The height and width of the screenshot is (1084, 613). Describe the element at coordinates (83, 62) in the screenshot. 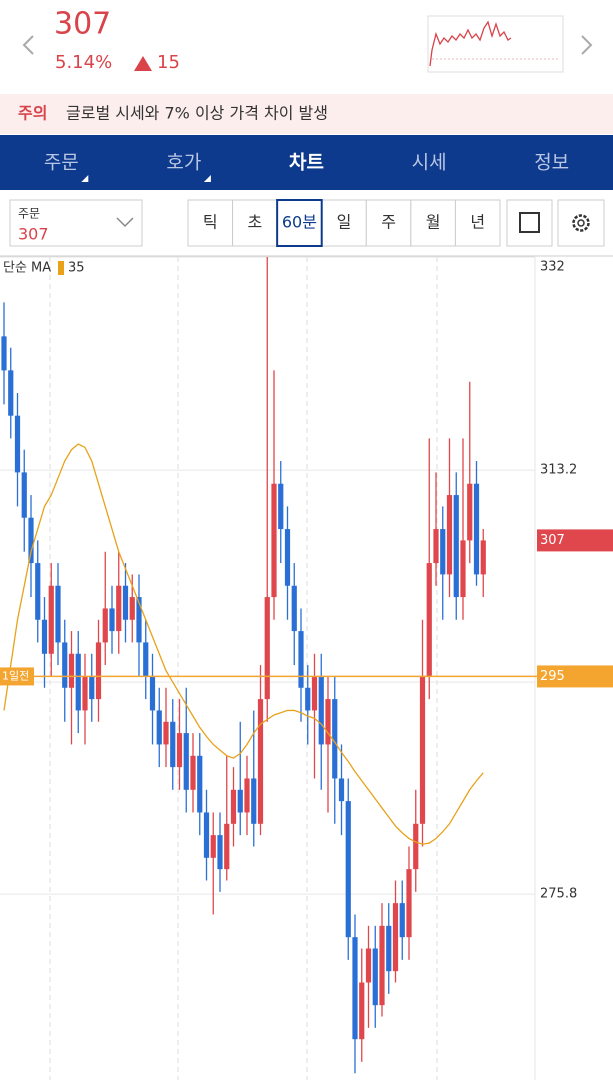

I see `change-pct: 5.14%` at that location.